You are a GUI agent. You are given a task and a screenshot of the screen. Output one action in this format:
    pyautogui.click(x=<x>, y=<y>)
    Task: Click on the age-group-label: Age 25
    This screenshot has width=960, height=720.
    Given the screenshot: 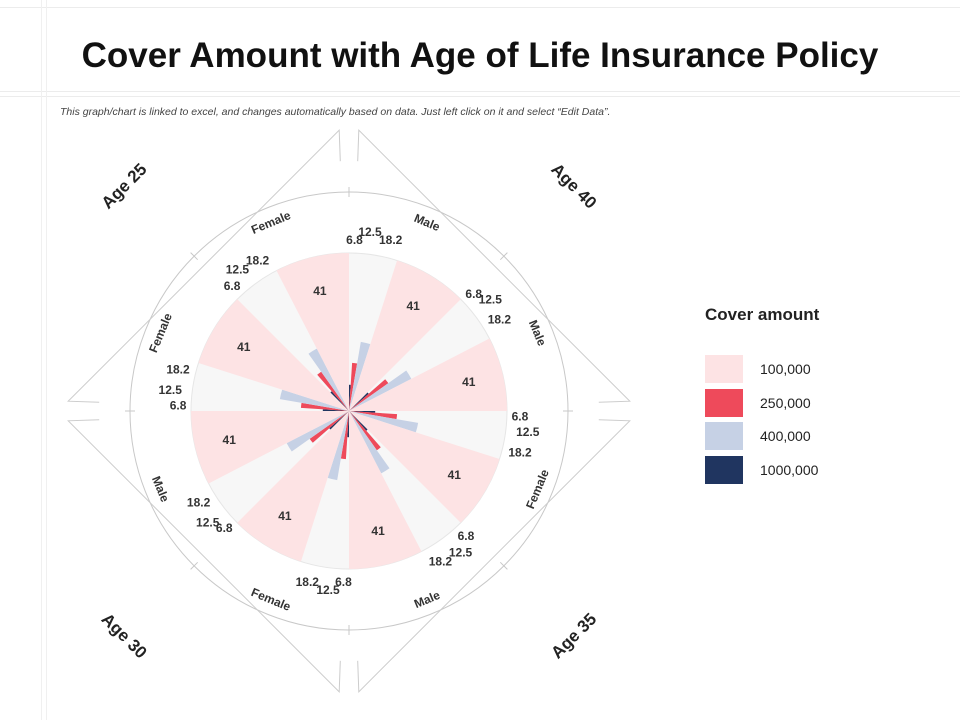 What is the action you would take?
    pyautogui.click(x=124, y=186)
    